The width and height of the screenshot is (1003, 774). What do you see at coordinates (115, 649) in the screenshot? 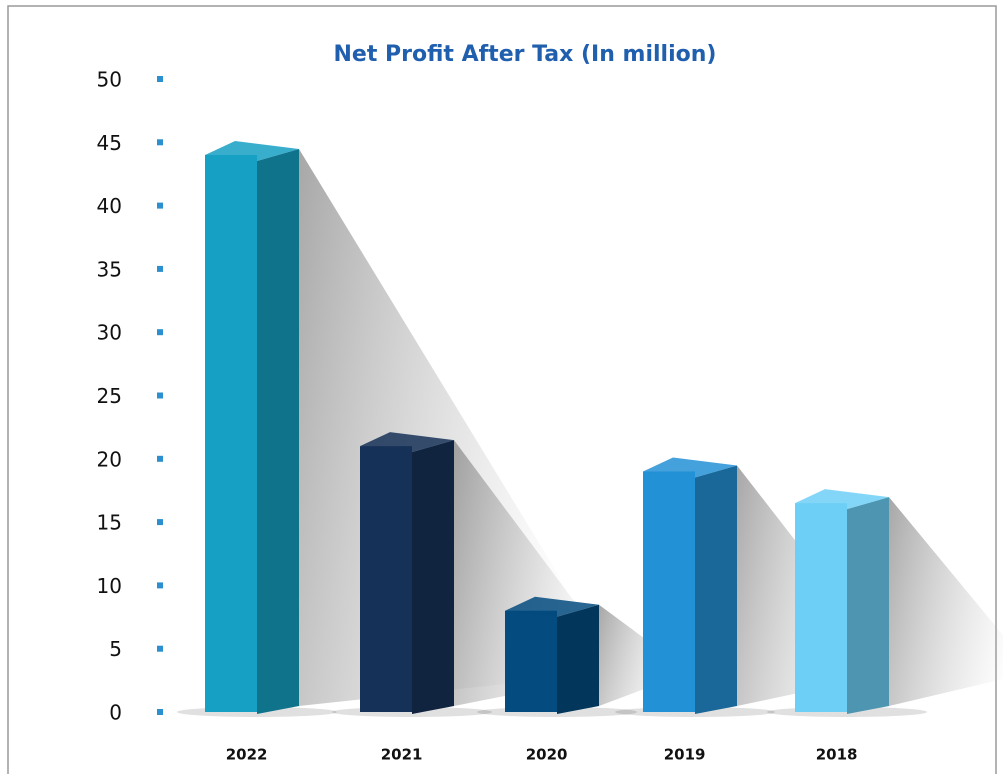
I see `y-tick-label: 5` at bounding box center [115, 649].